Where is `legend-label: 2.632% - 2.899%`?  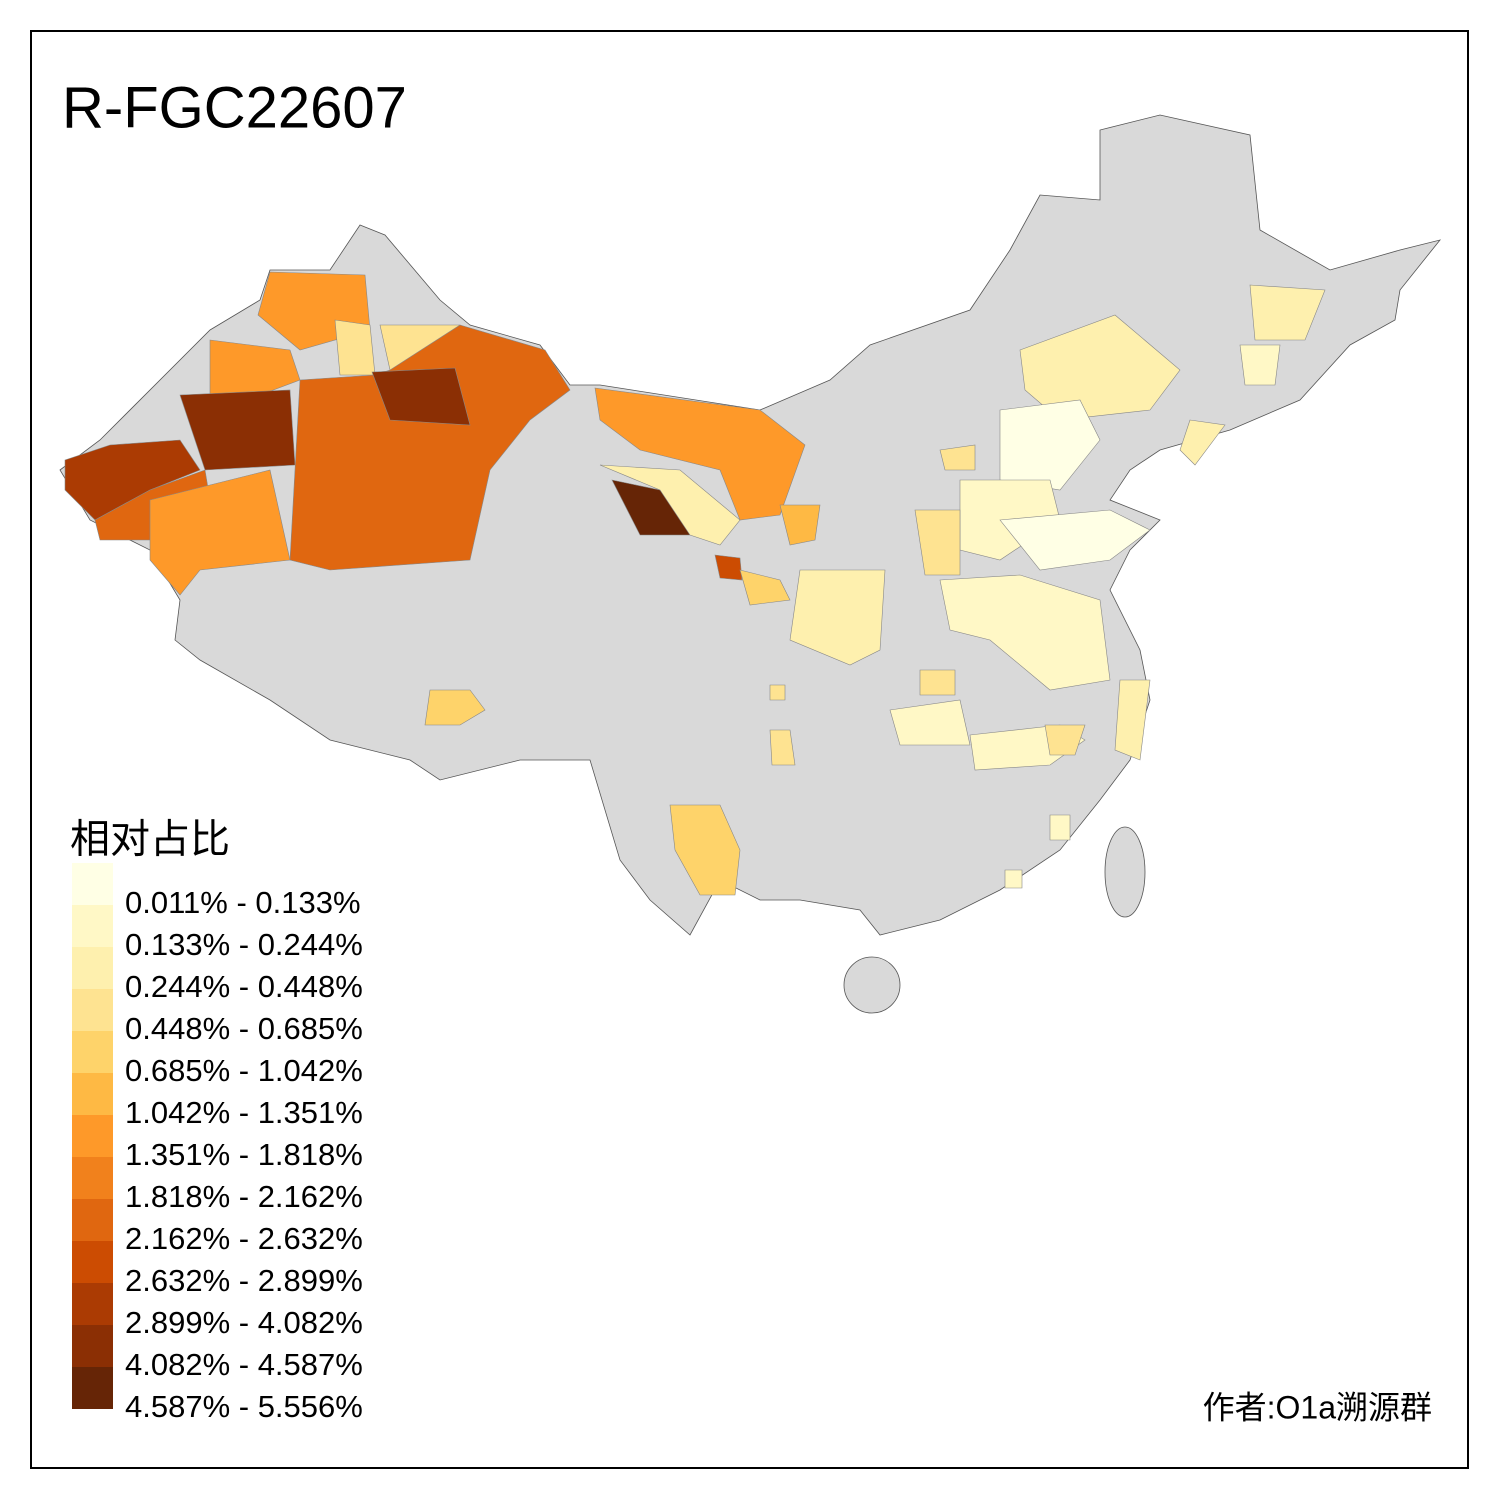
legend-label: 2.632% - 2.899% is located at coordinates (244, 1280).